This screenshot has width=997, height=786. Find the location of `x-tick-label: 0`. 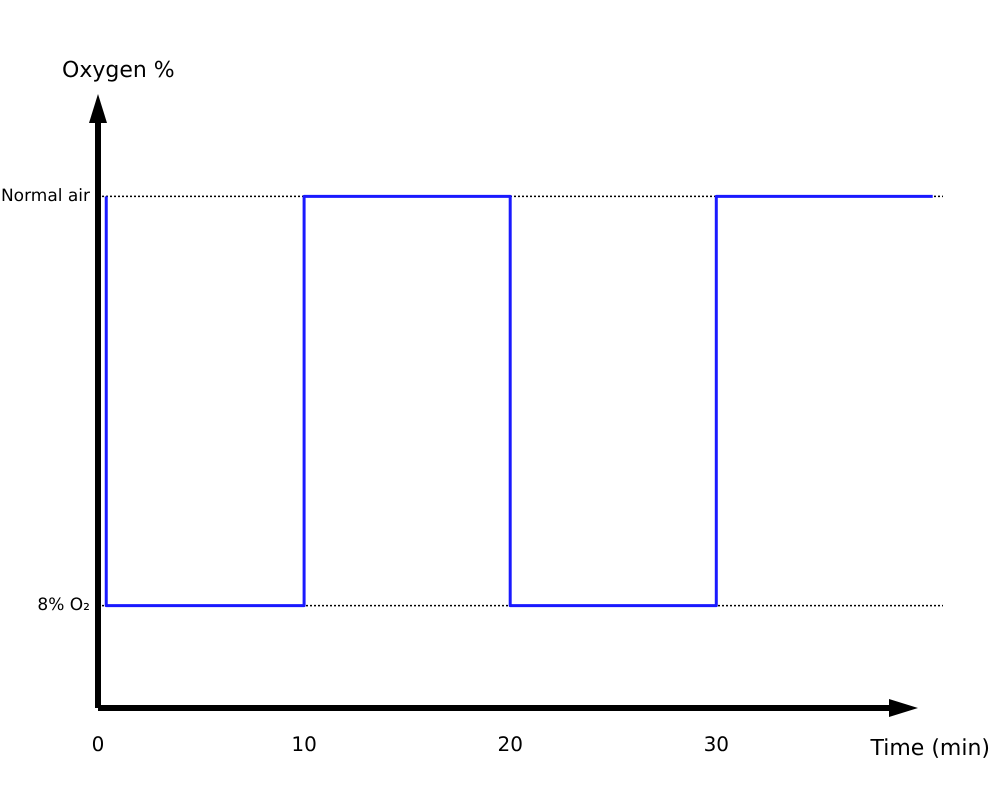

x-tick-label: 0 is located at coordinates (98, 744).